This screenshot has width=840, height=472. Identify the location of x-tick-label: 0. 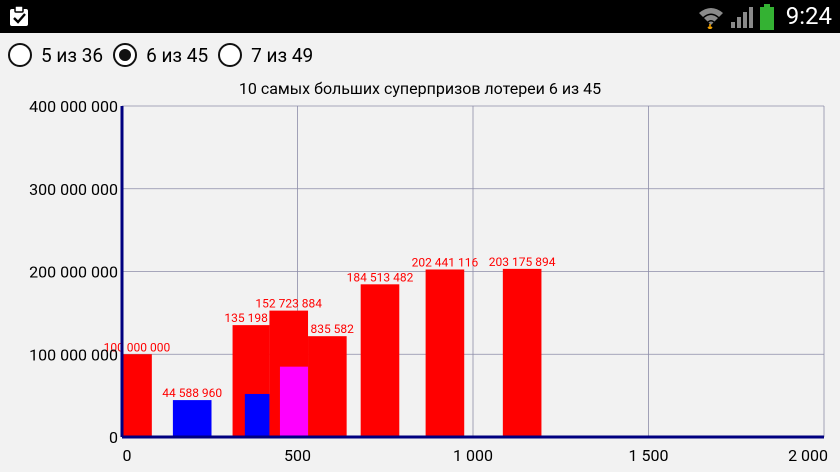
(127, 455).